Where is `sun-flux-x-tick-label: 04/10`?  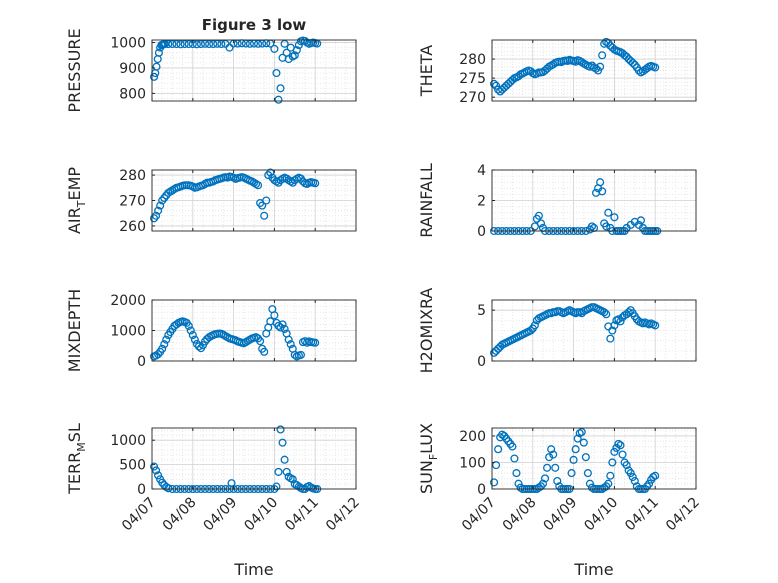 sun-flux-x-tick-label: 04/10 is located at coordinates (601, 515).